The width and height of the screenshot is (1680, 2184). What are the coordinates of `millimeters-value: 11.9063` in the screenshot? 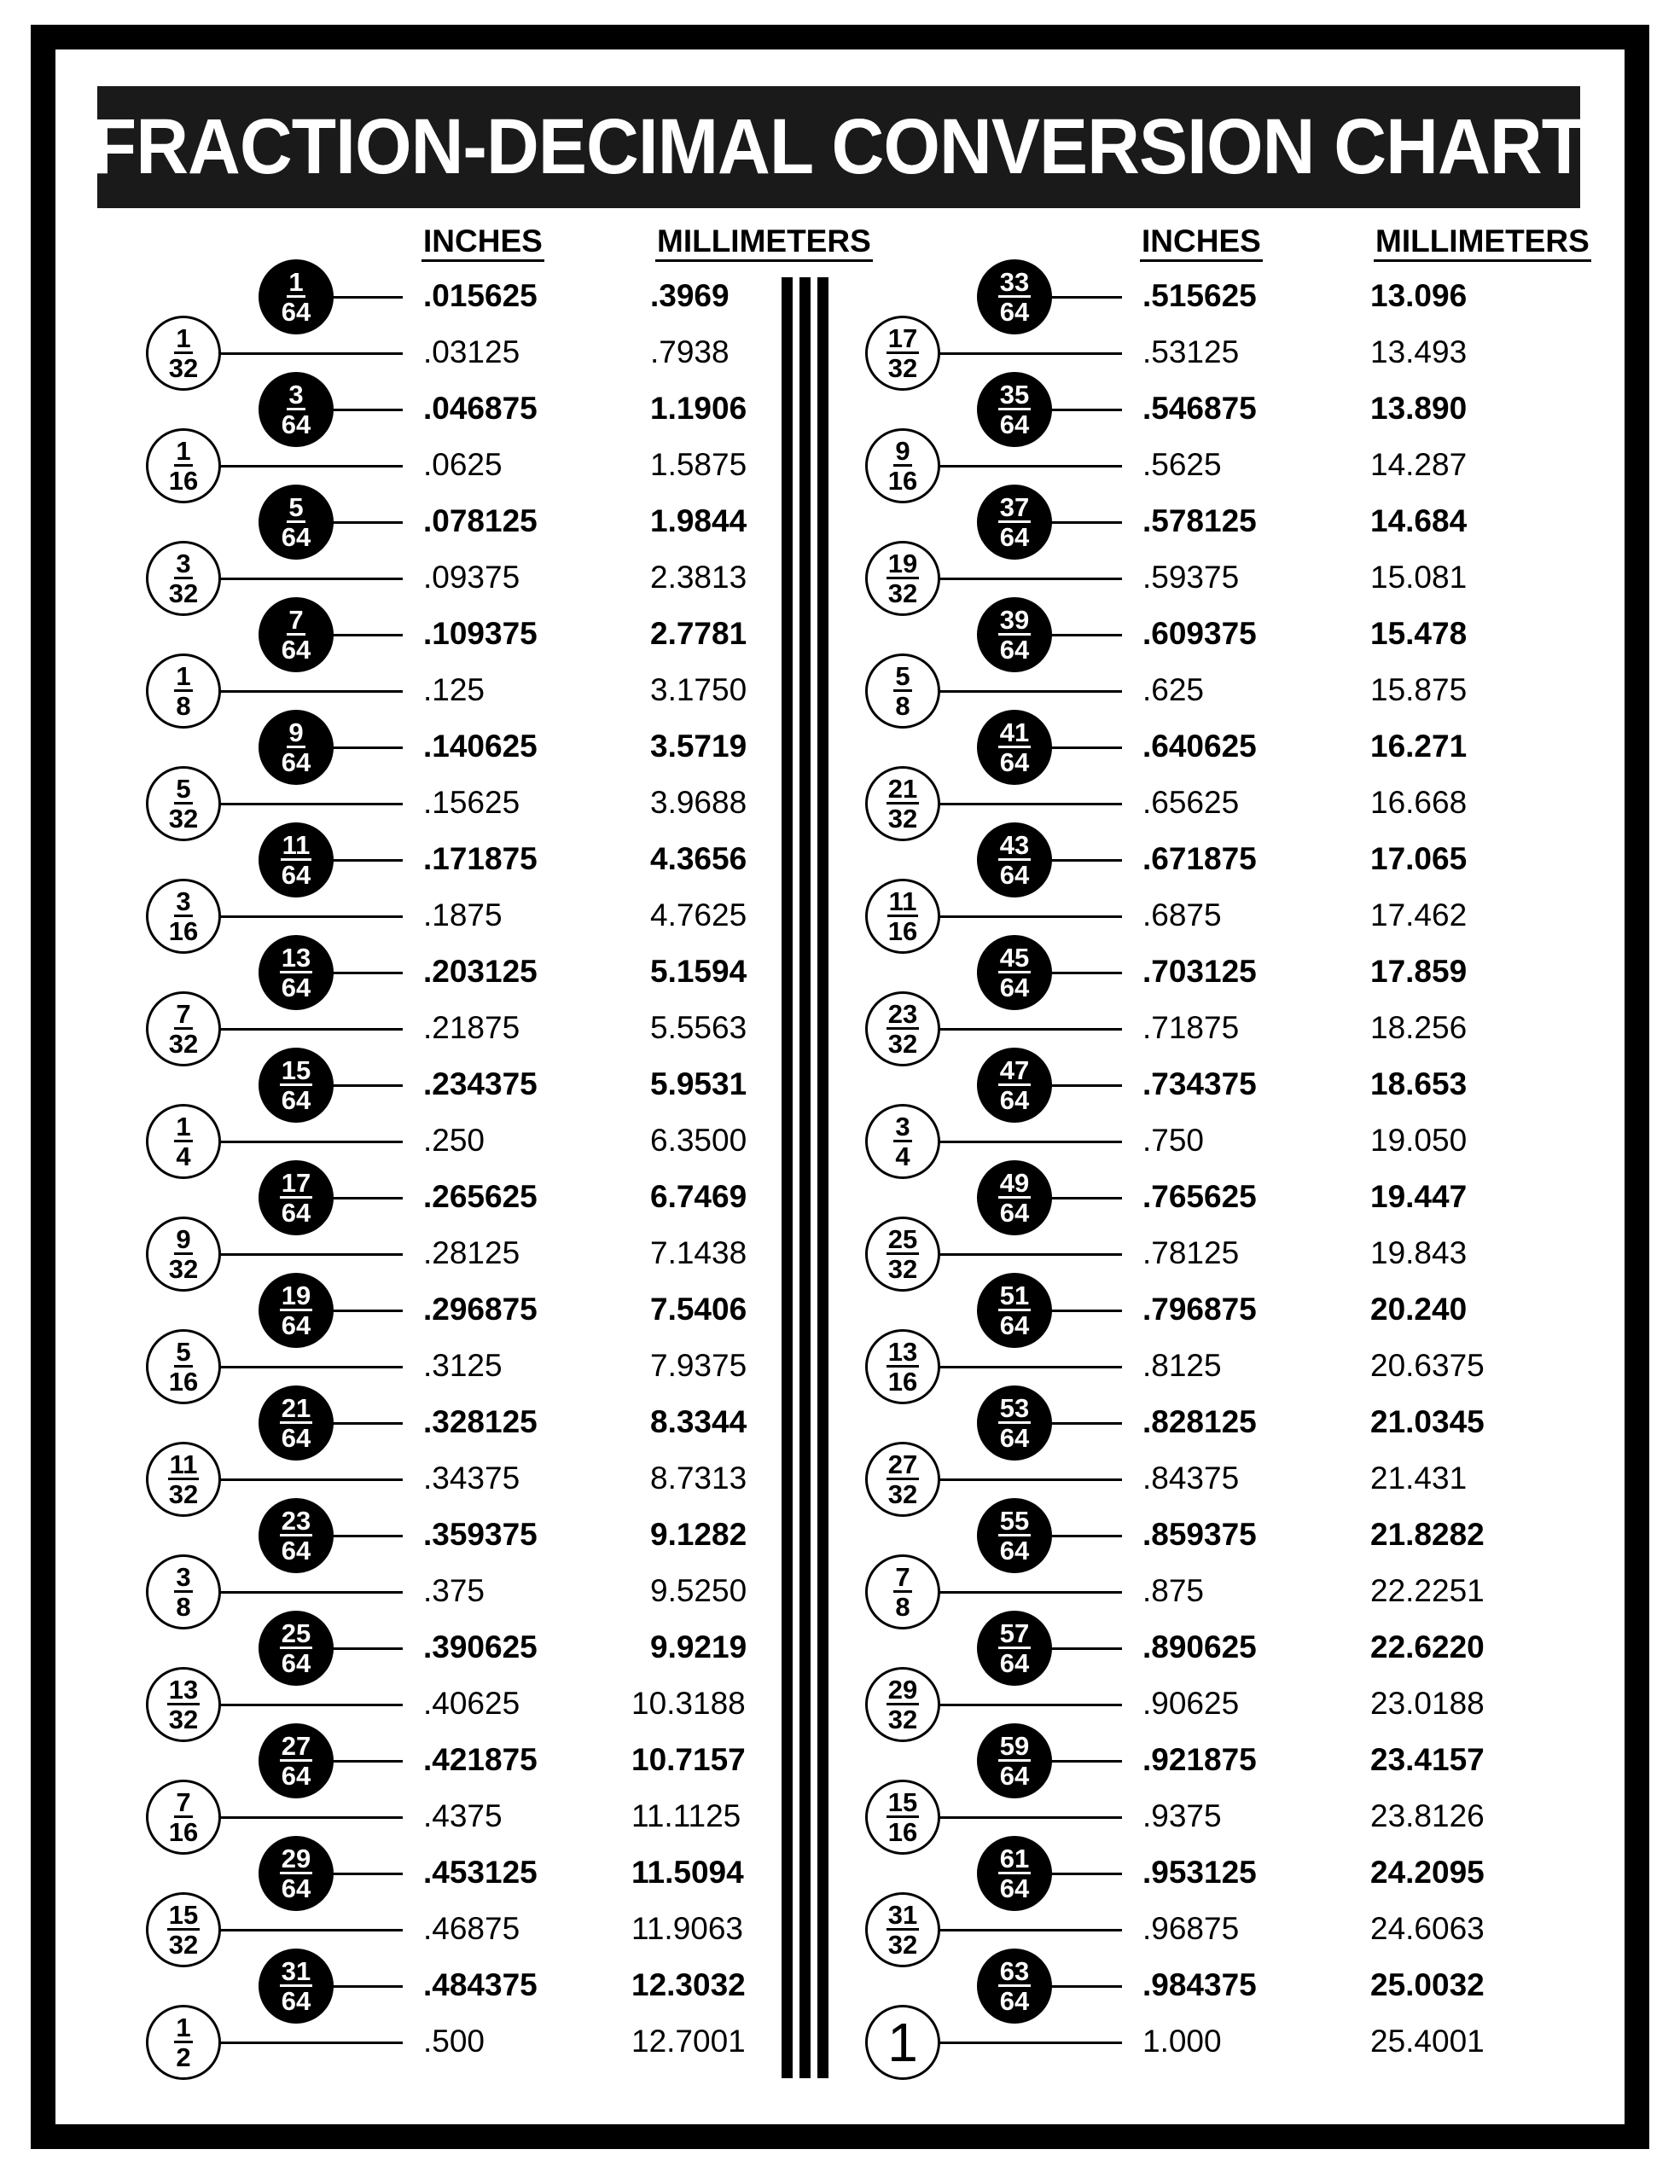 It's located at (687, 1929).